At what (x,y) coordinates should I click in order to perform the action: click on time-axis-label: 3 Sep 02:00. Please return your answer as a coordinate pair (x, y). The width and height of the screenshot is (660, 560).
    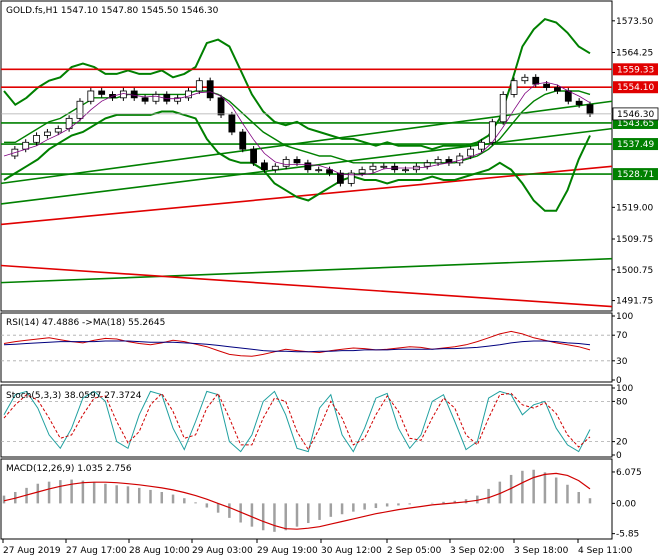
    Looking at the image, I should click on (477, 551).